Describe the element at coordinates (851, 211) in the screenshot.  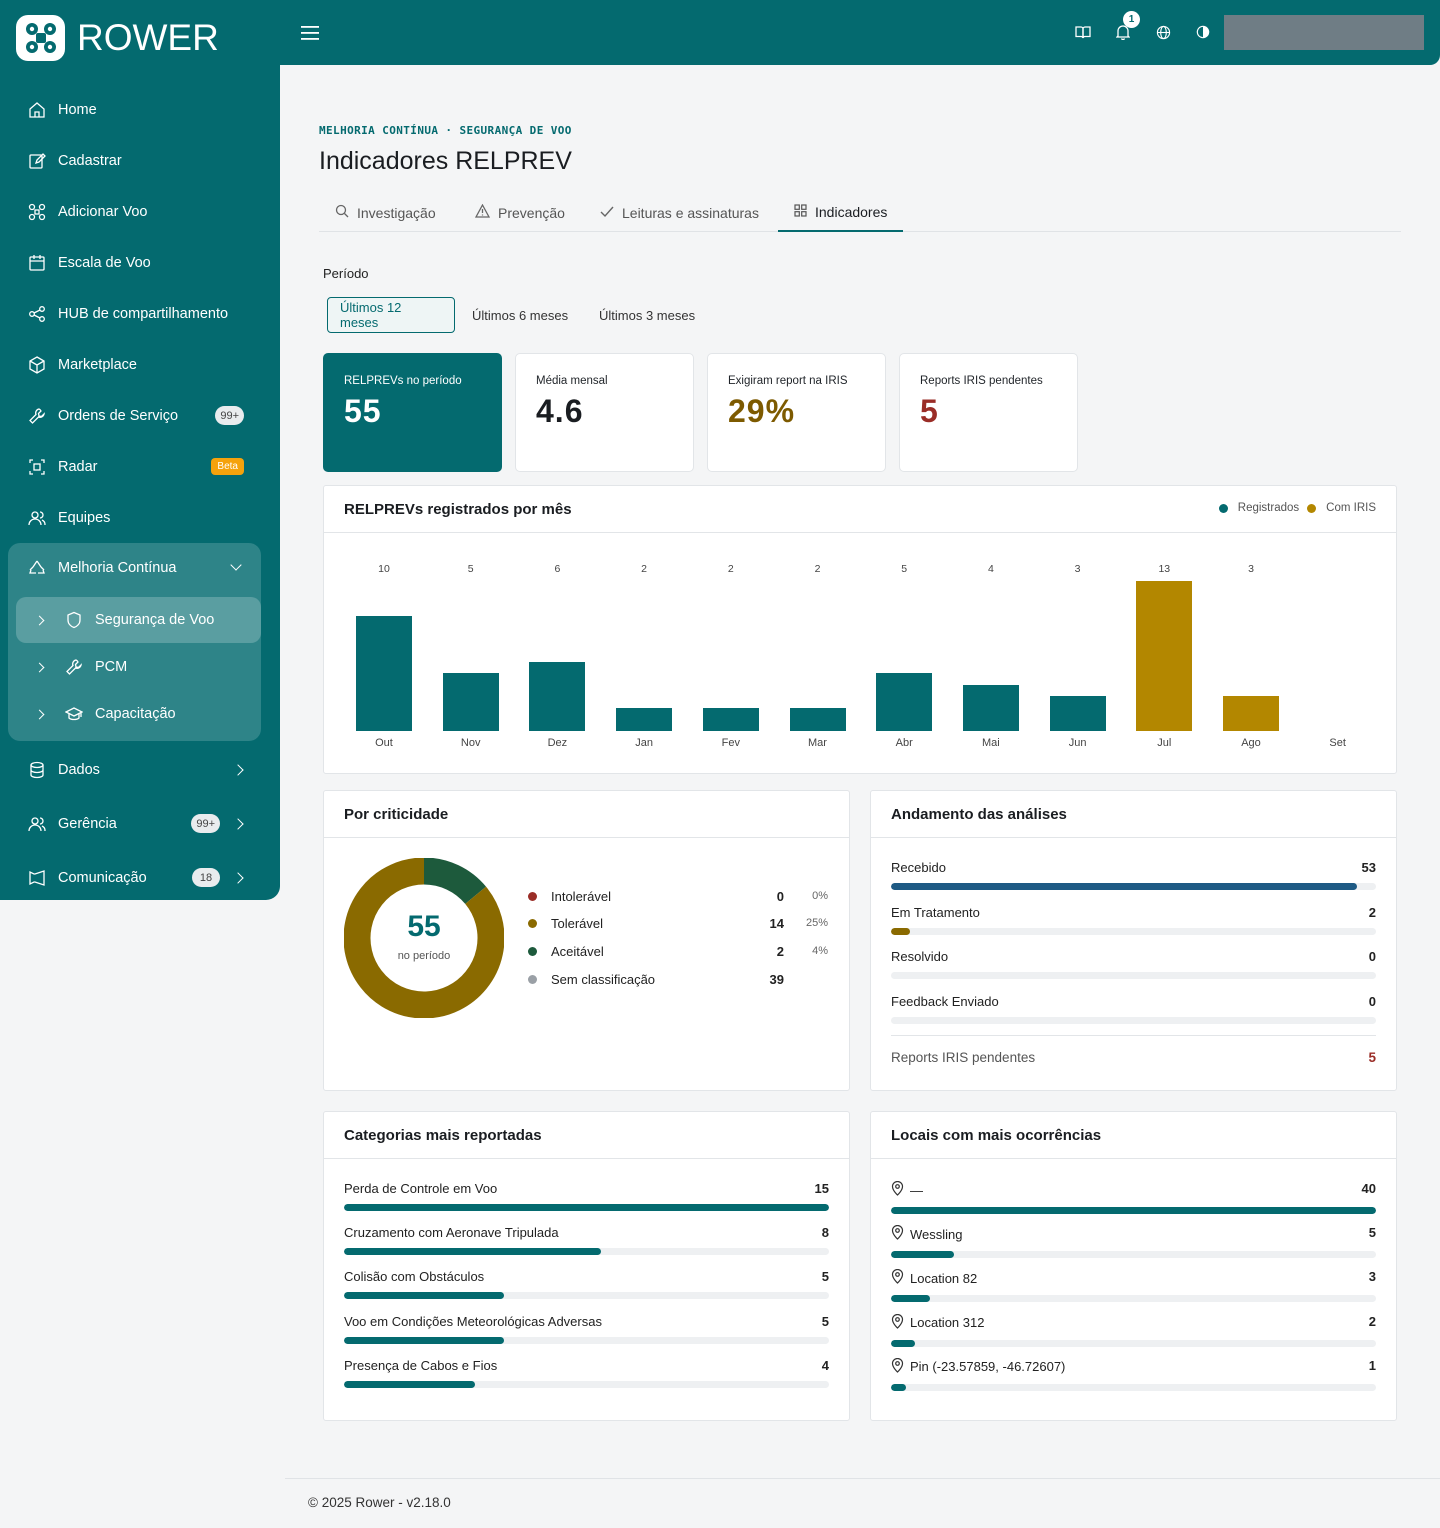
I see `tab-label: Indicadores` at that location.